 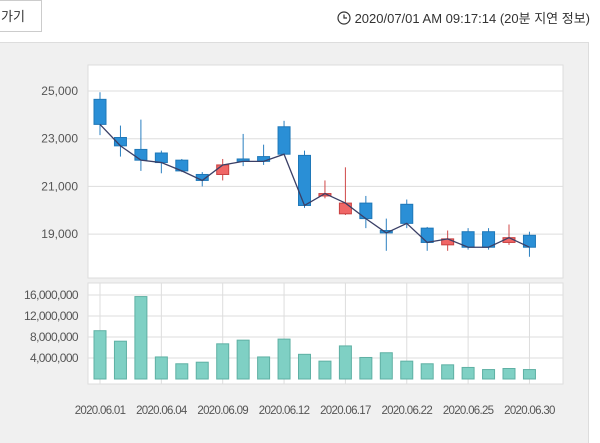 I want to click on timestamp: 2020/07/01 AM 09:17:14 (20분 지연 정보), so click(x=463, y=17).